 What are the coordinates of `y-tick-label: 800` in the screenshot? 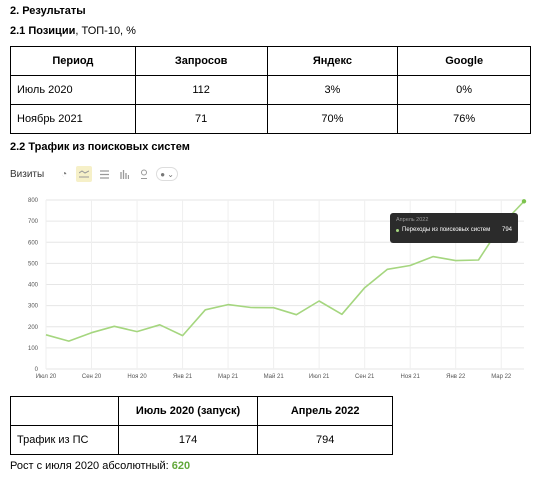 It's located at (33, 201).